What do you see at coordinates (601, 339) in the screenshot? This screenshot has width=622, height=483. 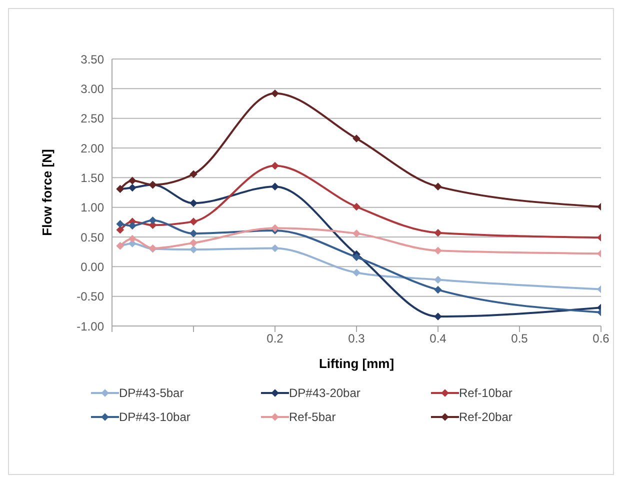 I see `x-tick-label: 0.6` at bounding box center [601, 339].